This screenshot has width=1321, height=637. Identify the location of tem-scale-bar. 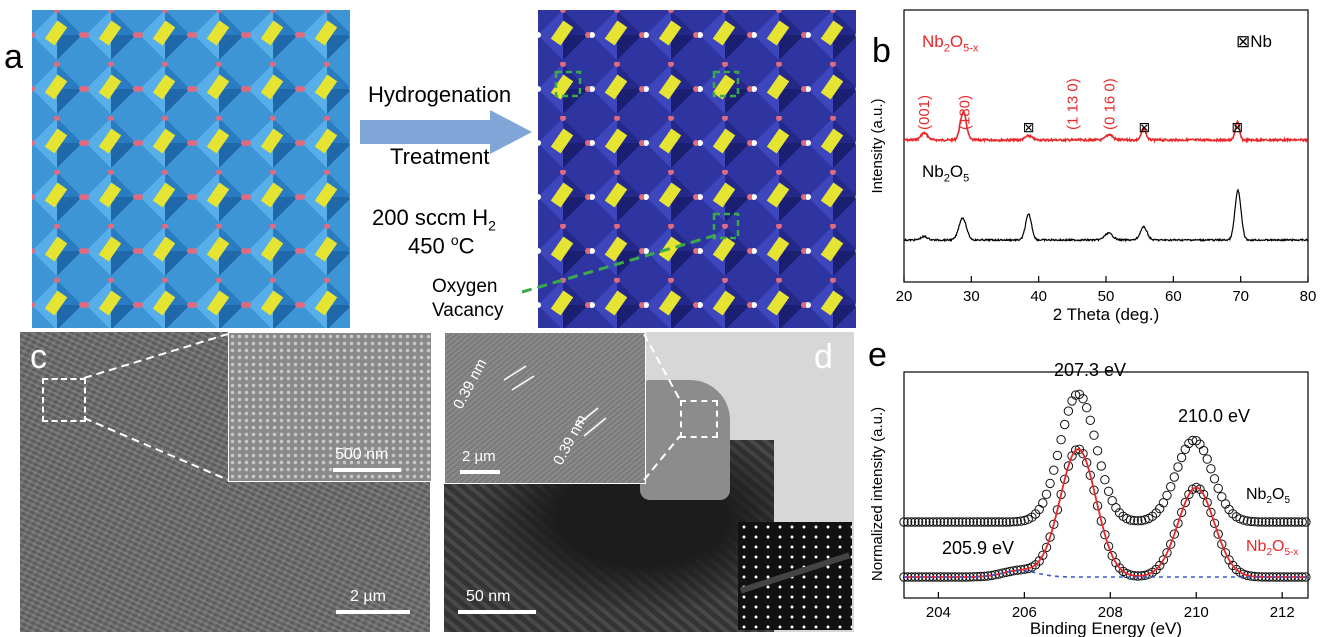
(497, 612).